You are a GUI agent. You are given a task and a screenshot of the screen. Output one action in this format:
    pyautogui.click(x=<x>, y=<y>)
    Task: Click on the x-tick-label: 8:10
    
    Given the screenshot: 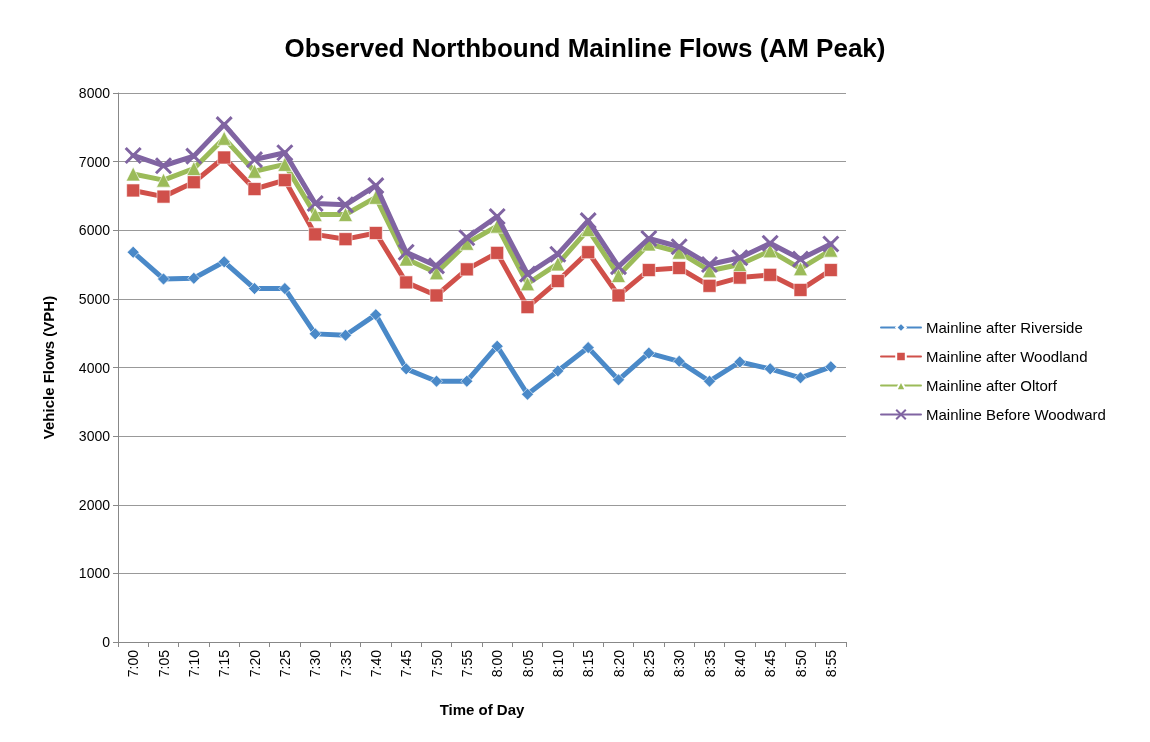 What is the action you would take?
    pyautogui.click(x=557, y=663)
    